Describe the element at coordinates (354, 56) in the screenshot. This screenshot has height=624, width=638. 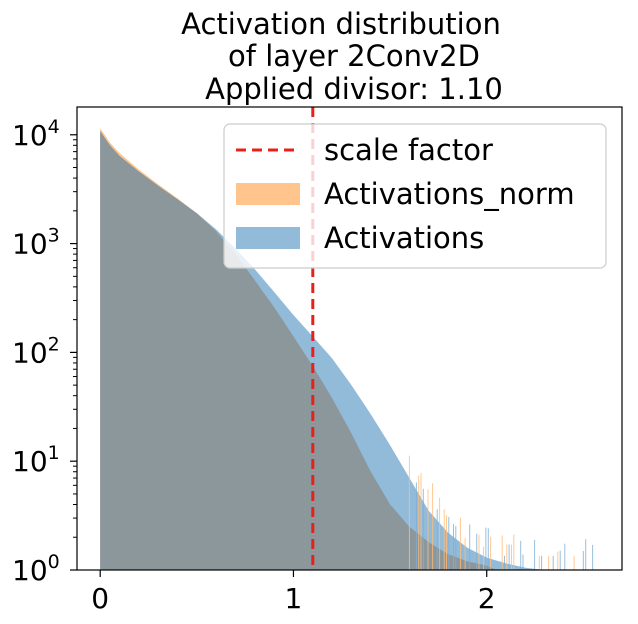
I see `title-line-2: of layer 2Conv2D` at that location.